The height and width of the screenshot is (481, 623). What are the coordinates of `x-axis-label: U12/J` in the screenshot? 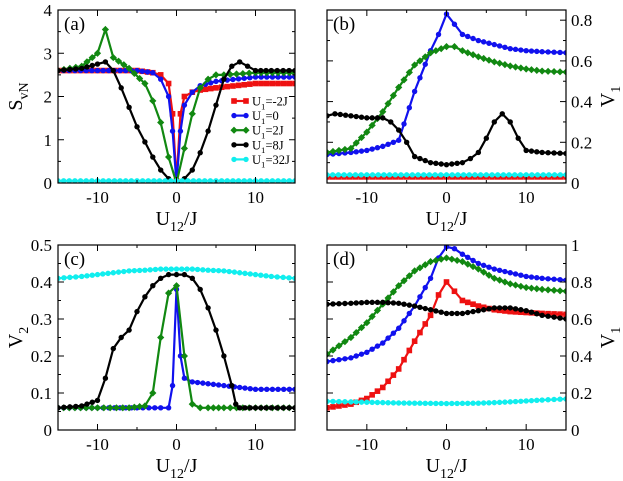 It's located at (177, 468).